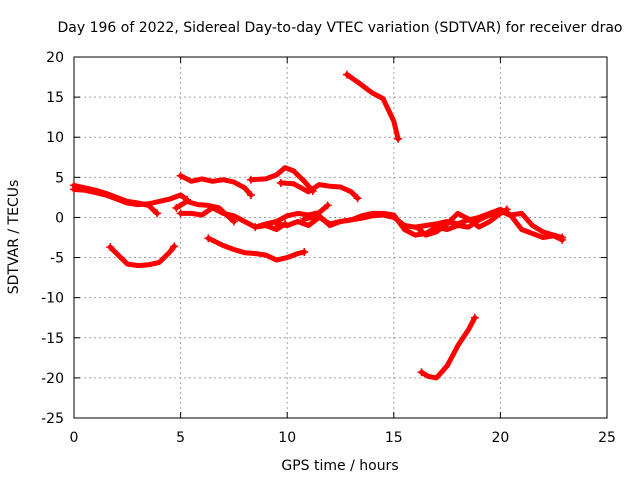 The height and width of the screenshot is (480, 640). I want to click on y-tick-label: 5, so click(59, 178).